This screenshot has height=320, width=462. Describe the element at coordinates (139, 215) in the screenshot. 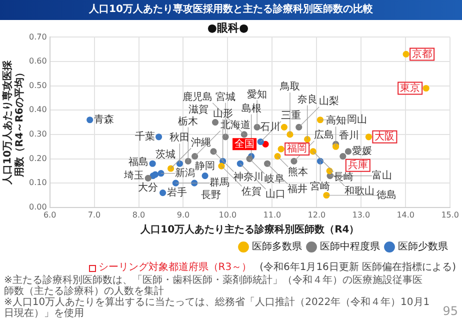

I see `x-tick-label: 8.0` at that location.